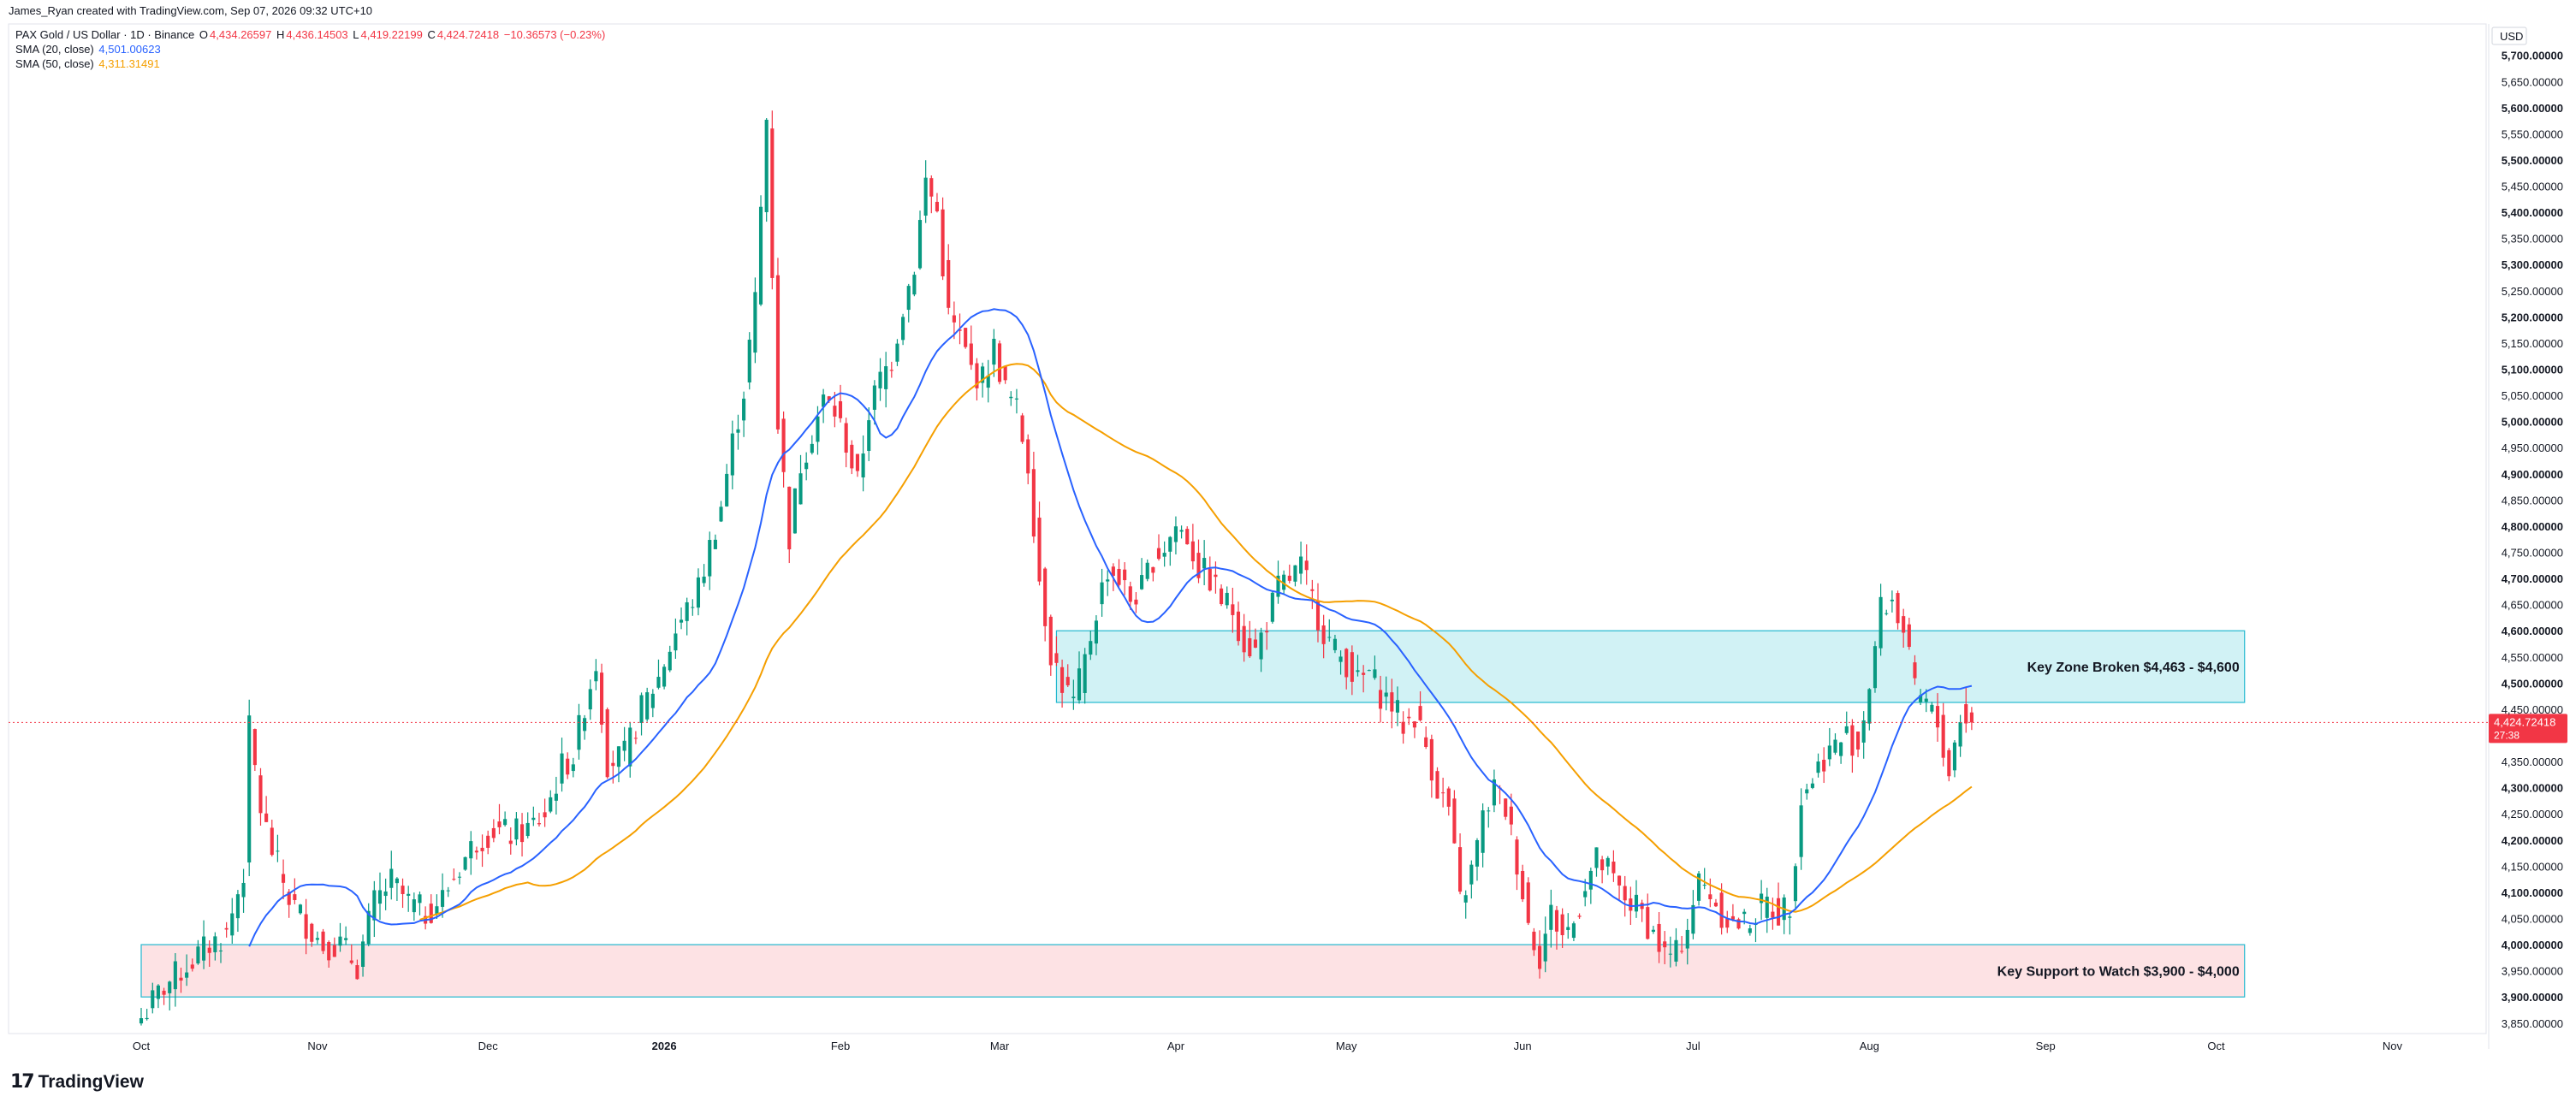  Describe the element at coordinates (1176, 1046) in the screenshot. I see `x-tick-label: Apr` at that location.